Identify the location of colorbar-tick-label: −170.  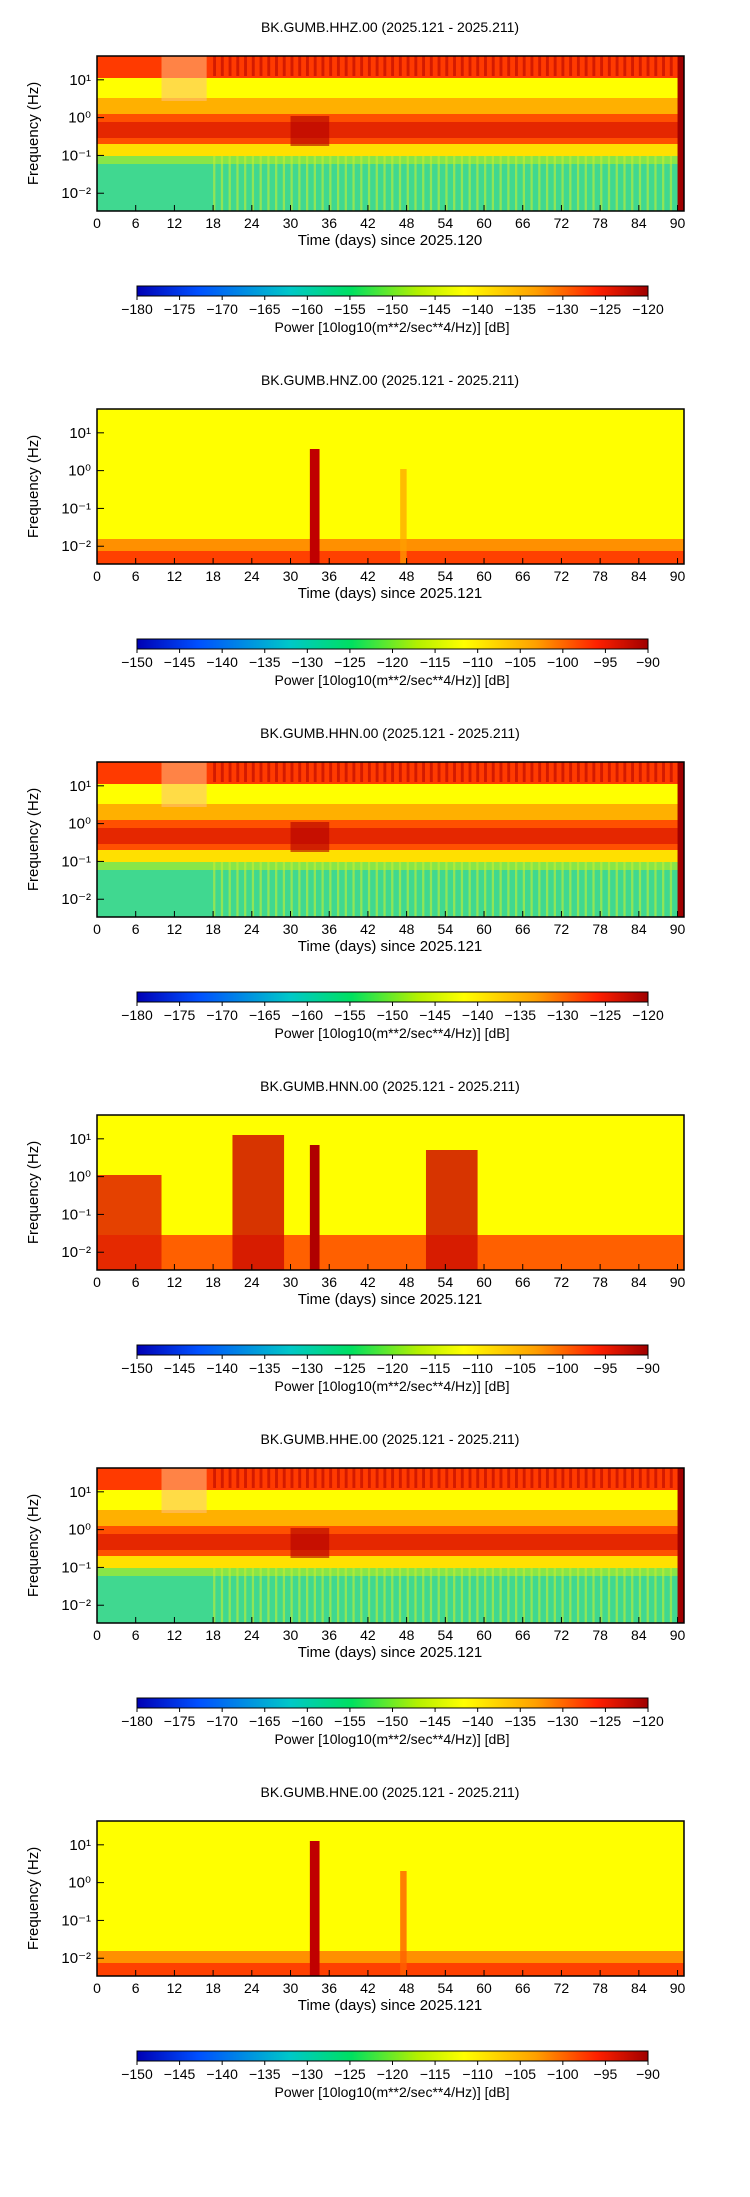
(222, 309).